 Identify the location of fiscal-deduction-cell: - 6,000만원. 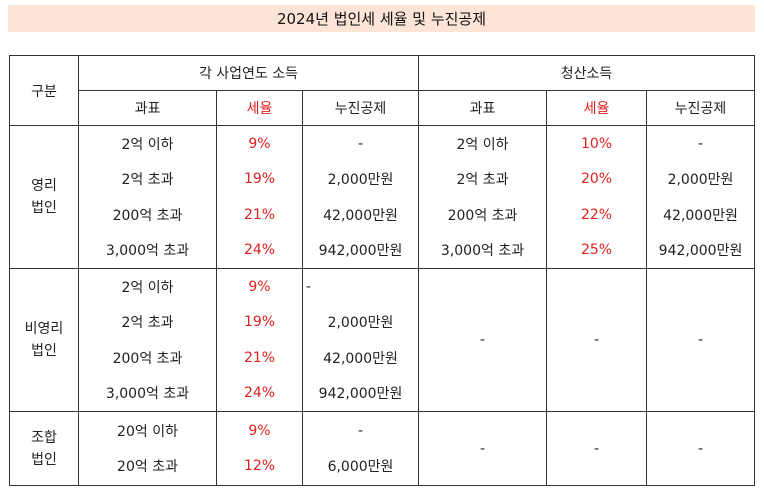
(360, 448).